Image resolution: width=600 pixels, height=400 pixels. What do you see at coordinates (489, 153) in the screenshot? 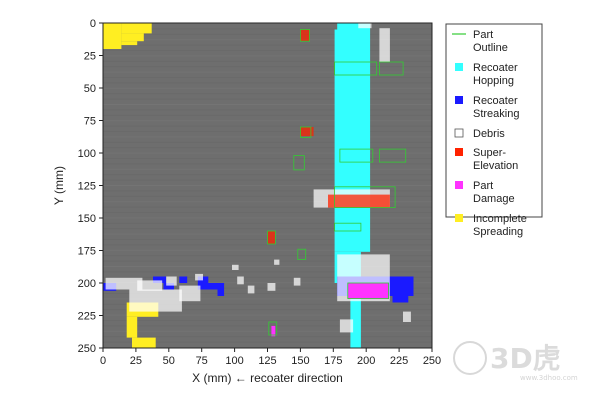
I see `legend-label: Super-` at bounding box center [489, 153].